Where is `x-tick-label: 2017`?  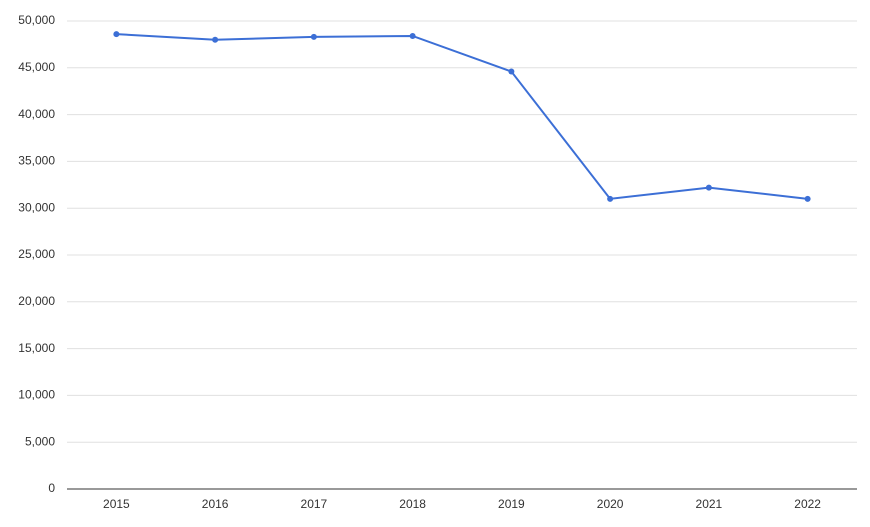
x-tick-label: 2017 is located at coordinates (314, 504).